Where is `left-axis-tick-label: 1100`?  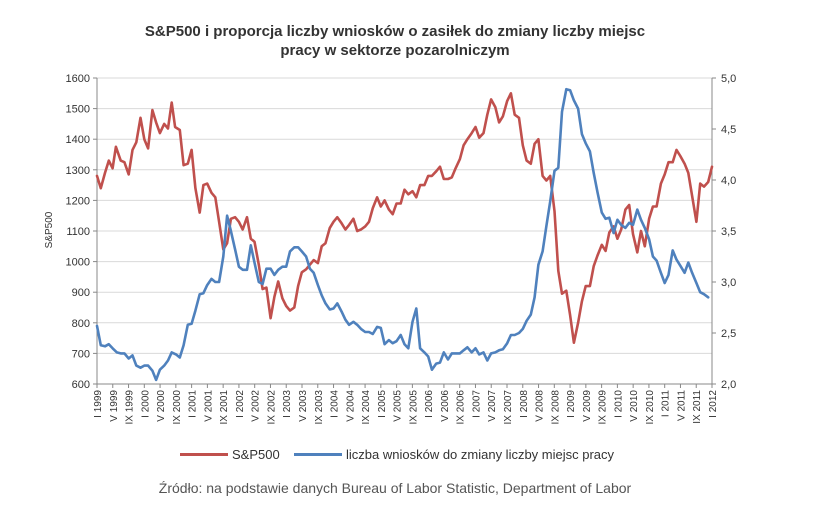
left-axis-tick-label: 1100 is located at coordinates (78, 232).